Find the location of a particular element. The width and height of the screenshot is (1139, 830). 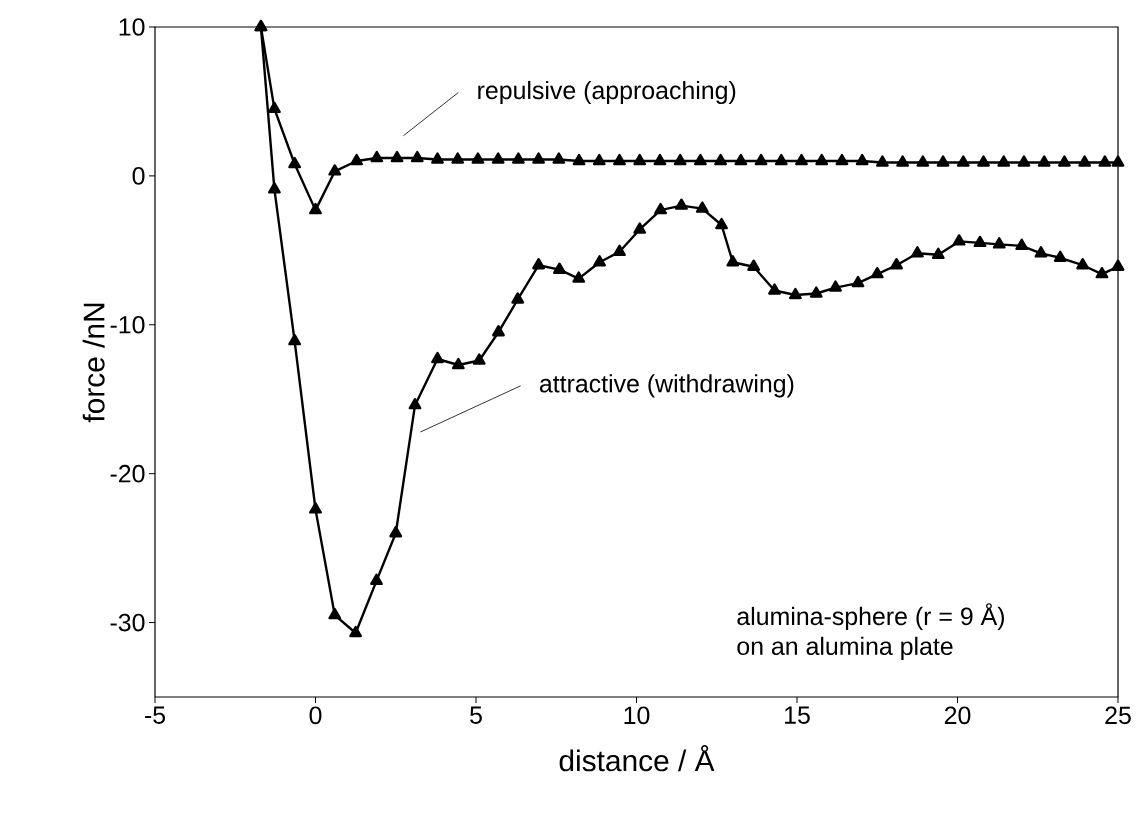

y-tick-label: -10 is located at coordinates (127, 324).